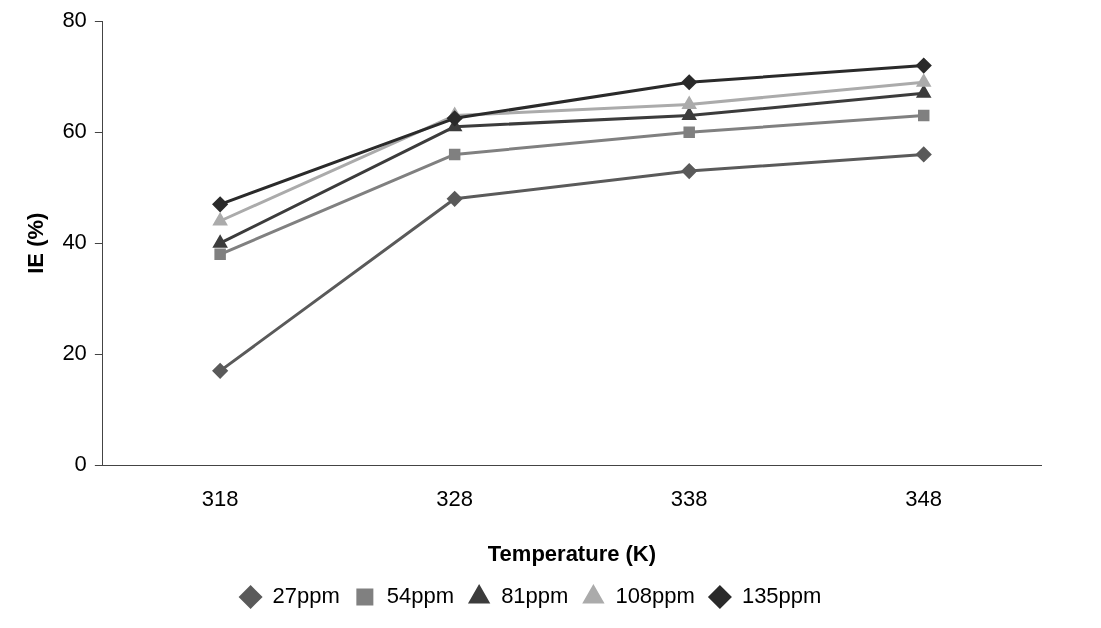  I want to click on x-tick-label: 318, so click(220, 499).